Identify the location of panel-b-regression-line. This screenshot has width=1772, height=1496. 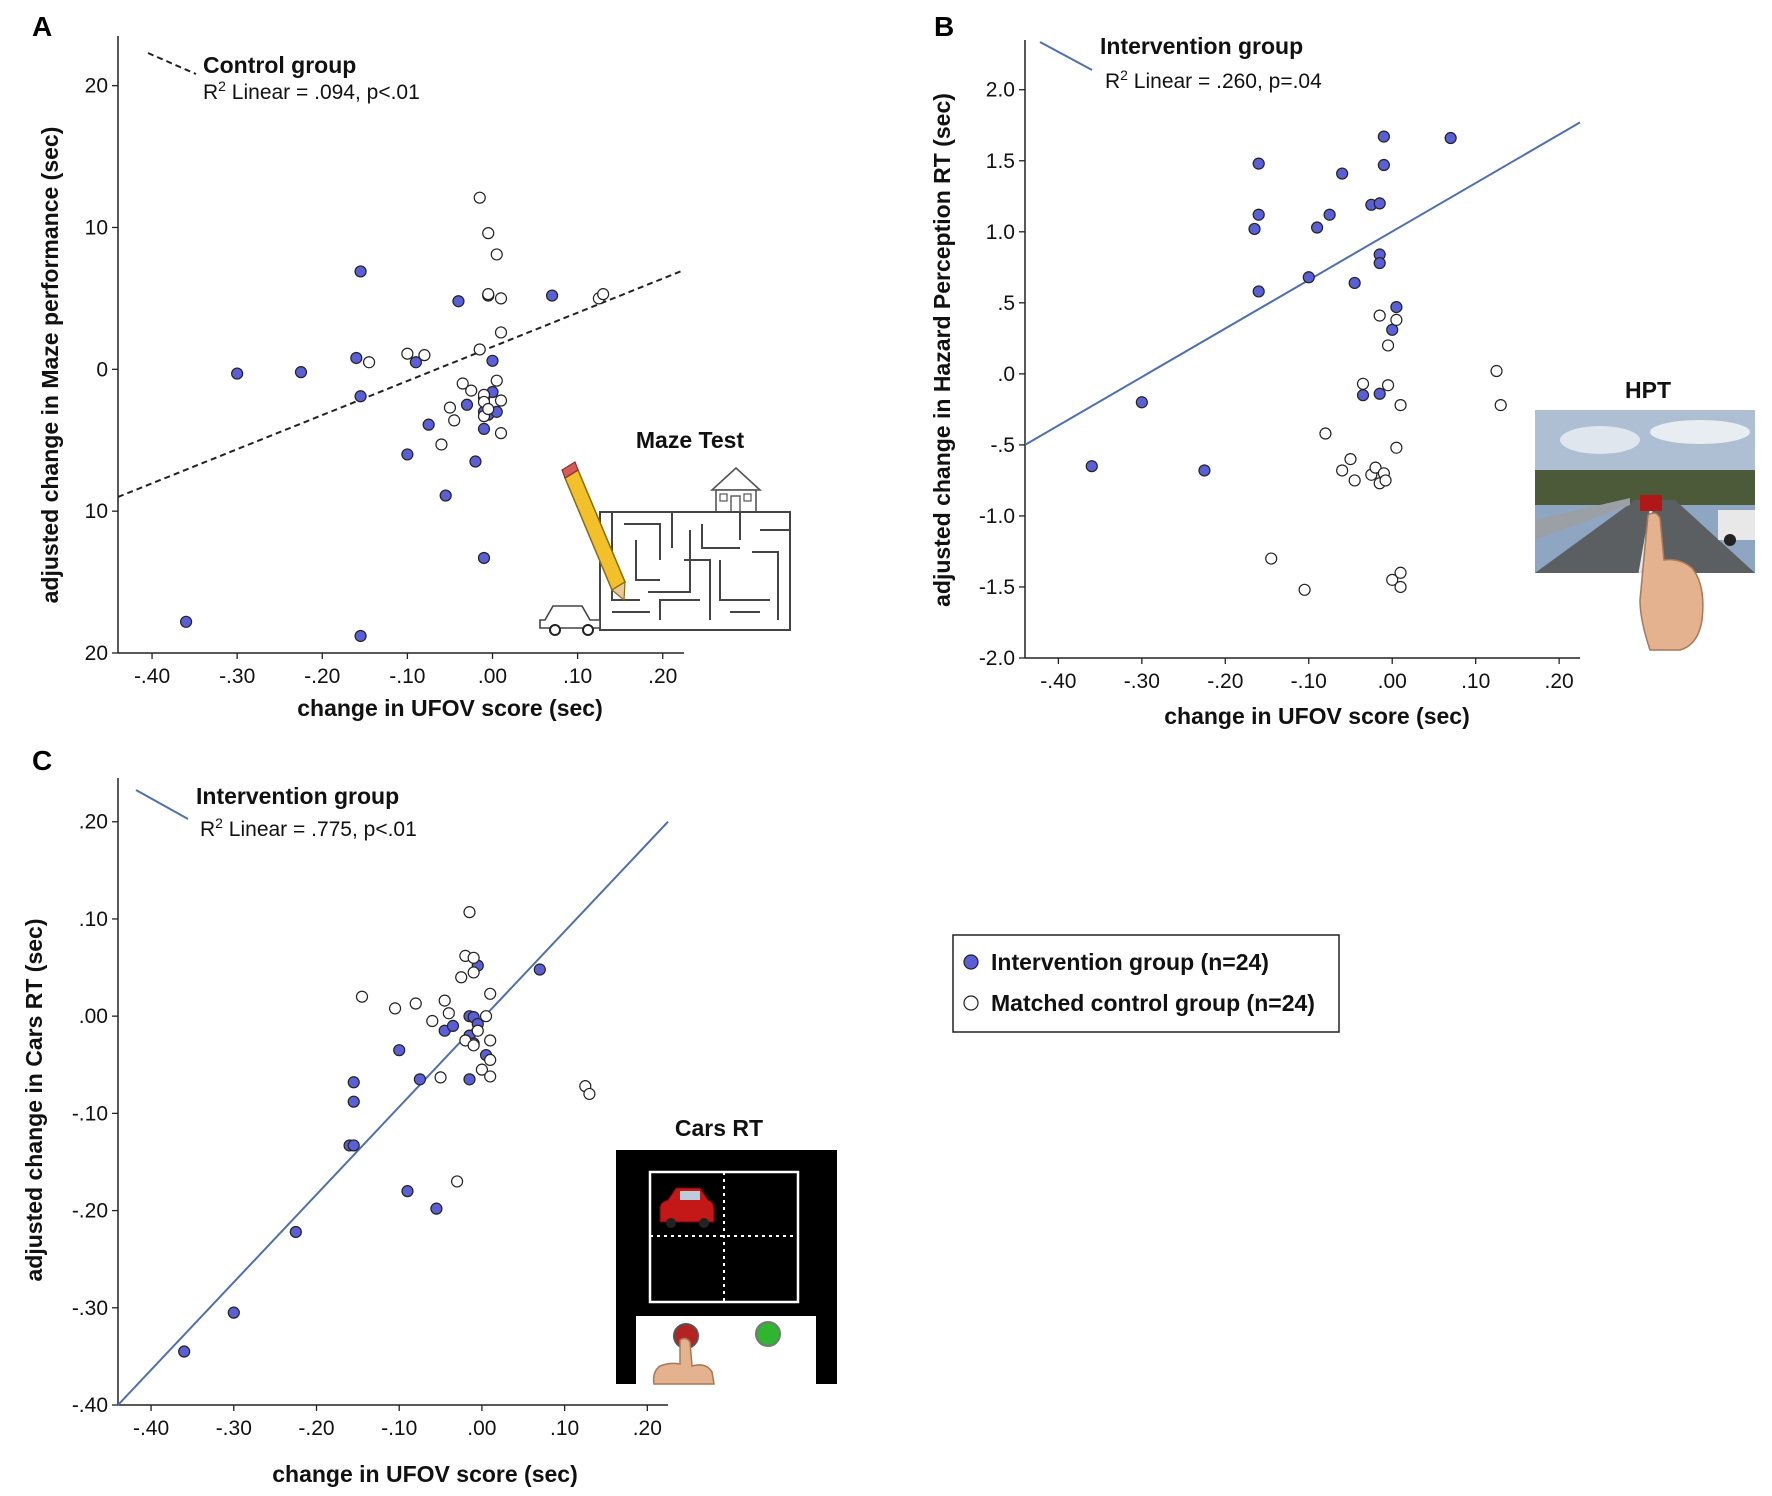
(1302, 283).